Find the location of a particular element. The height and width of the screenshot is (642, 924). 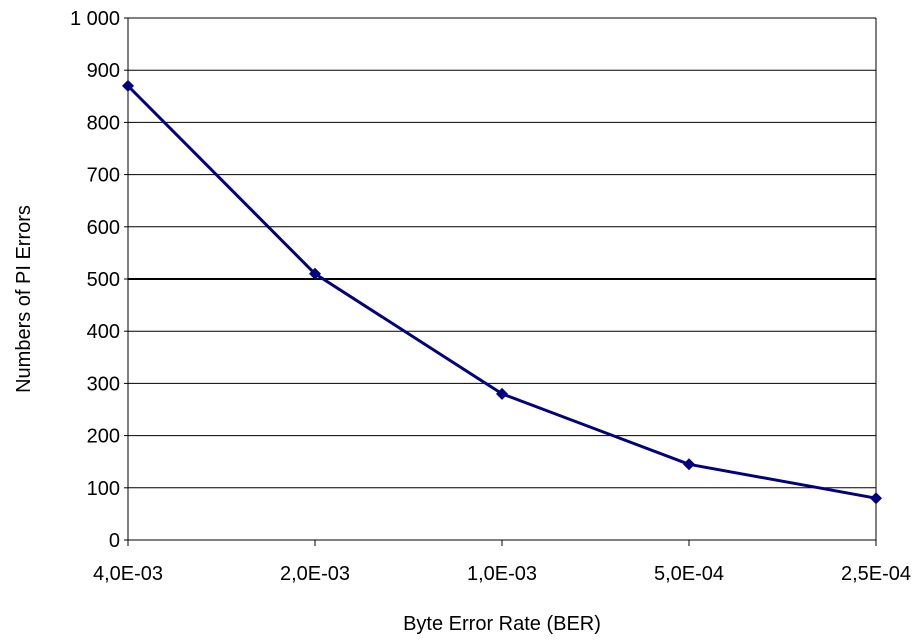

y-axis-title: Numbers of PI Errors is located at coordinates (24, 299).